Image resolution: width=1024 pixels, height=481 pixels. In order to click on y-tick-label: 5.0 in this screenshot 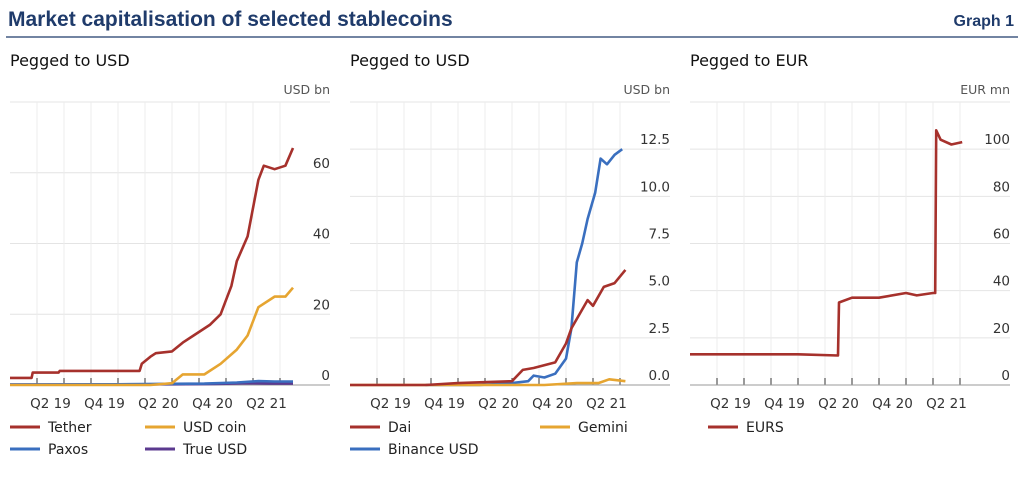, I will do `click(659, 282)`.